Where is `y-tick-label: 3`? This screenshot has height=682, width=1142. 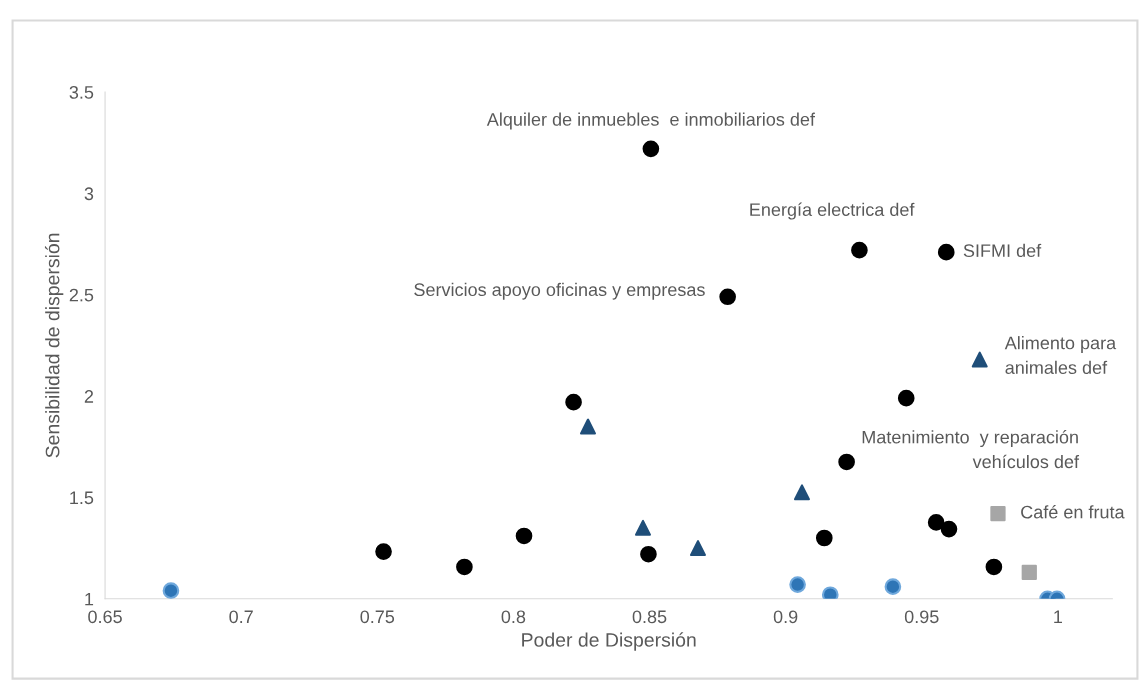
y-tick-label: 3 is located at coordinates (89, 194).